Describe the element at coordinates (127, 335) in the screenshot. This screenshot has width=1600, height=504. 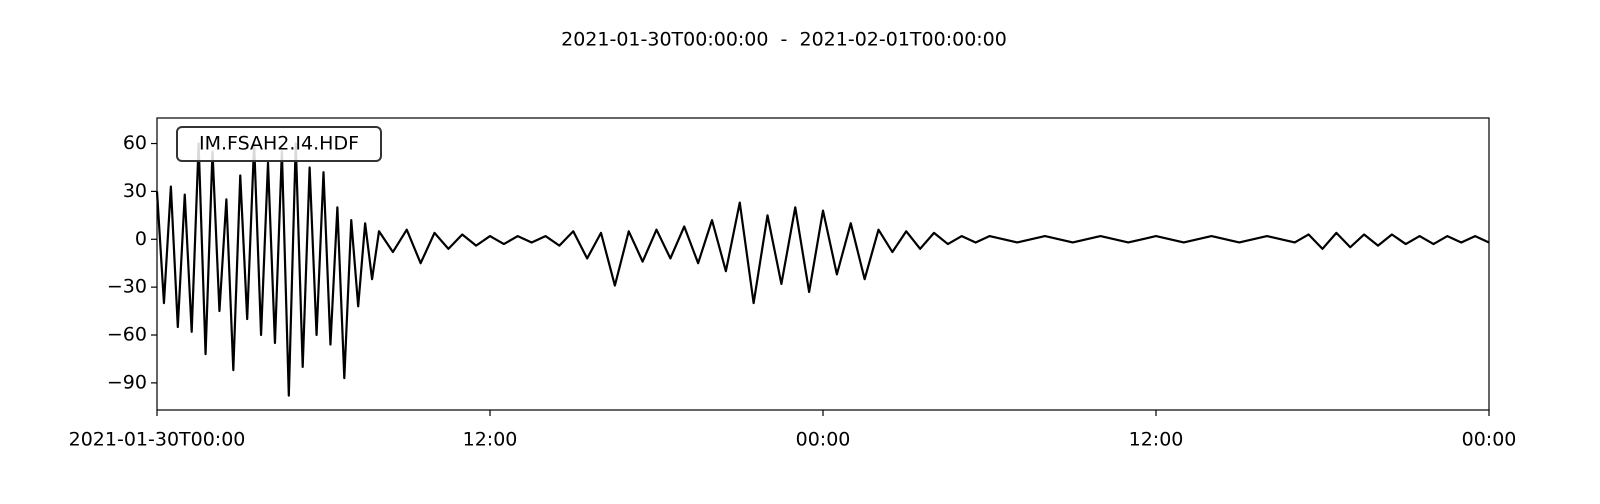
I see `y-tick-label: −60` at that location.